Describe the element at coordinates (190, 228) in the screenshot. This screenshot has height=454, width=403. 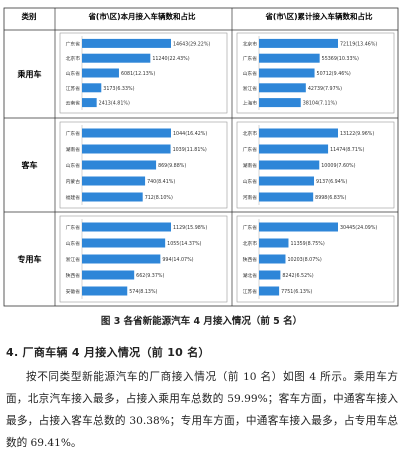
I see `data-label: 1129(15.98%)` at that location.